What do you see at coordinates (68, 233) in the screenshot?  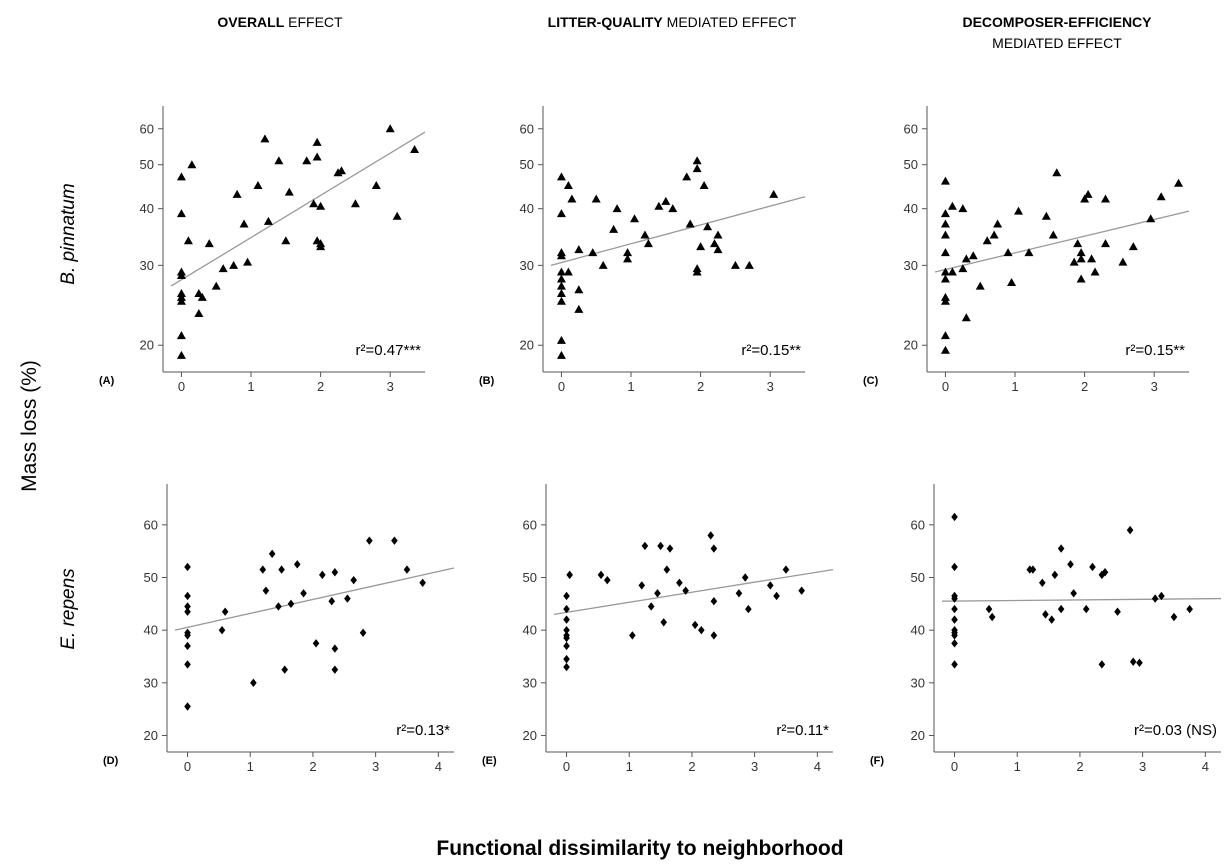 I see `row-label-b-pinnatum: B. pinnatum` at bounding box center [68, 233].